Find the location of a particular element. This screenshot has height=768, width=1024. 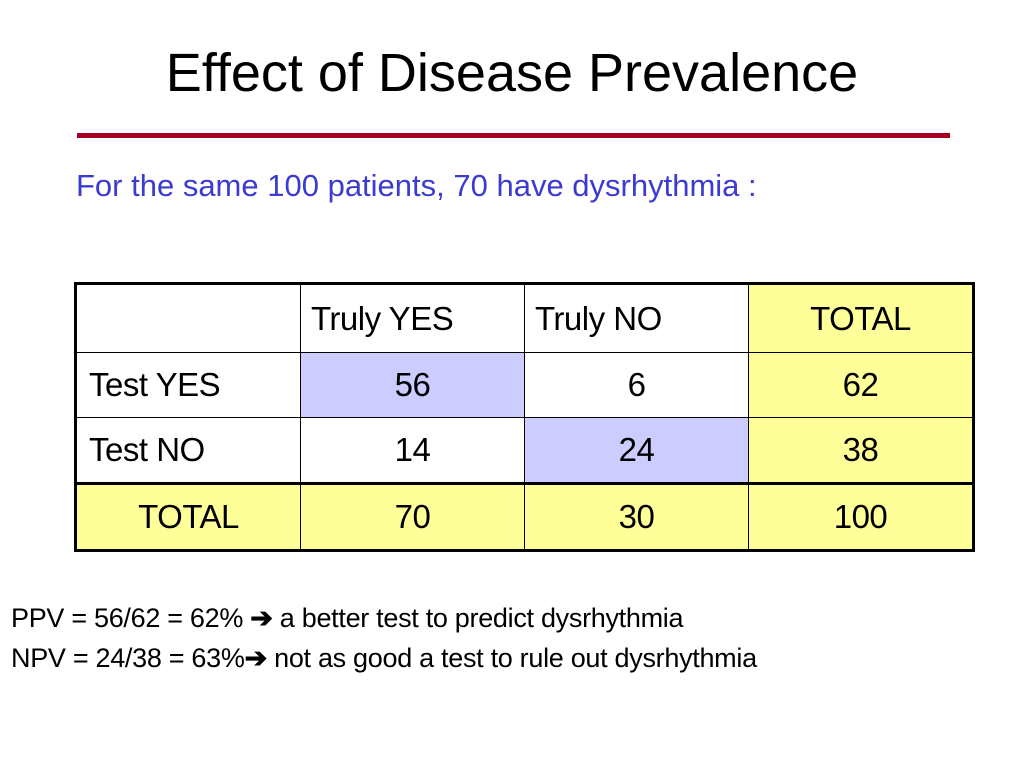

cell-truly-no-total: 30 is located at coordinates (636, 516).